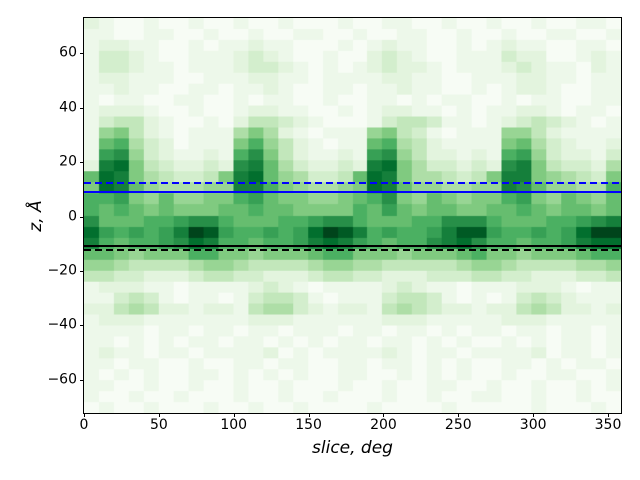 This screenshot has height=480, width=640. Describe the element at coordinates (352, 192) in the screenshot. I see `upper-solid-line` at that location.